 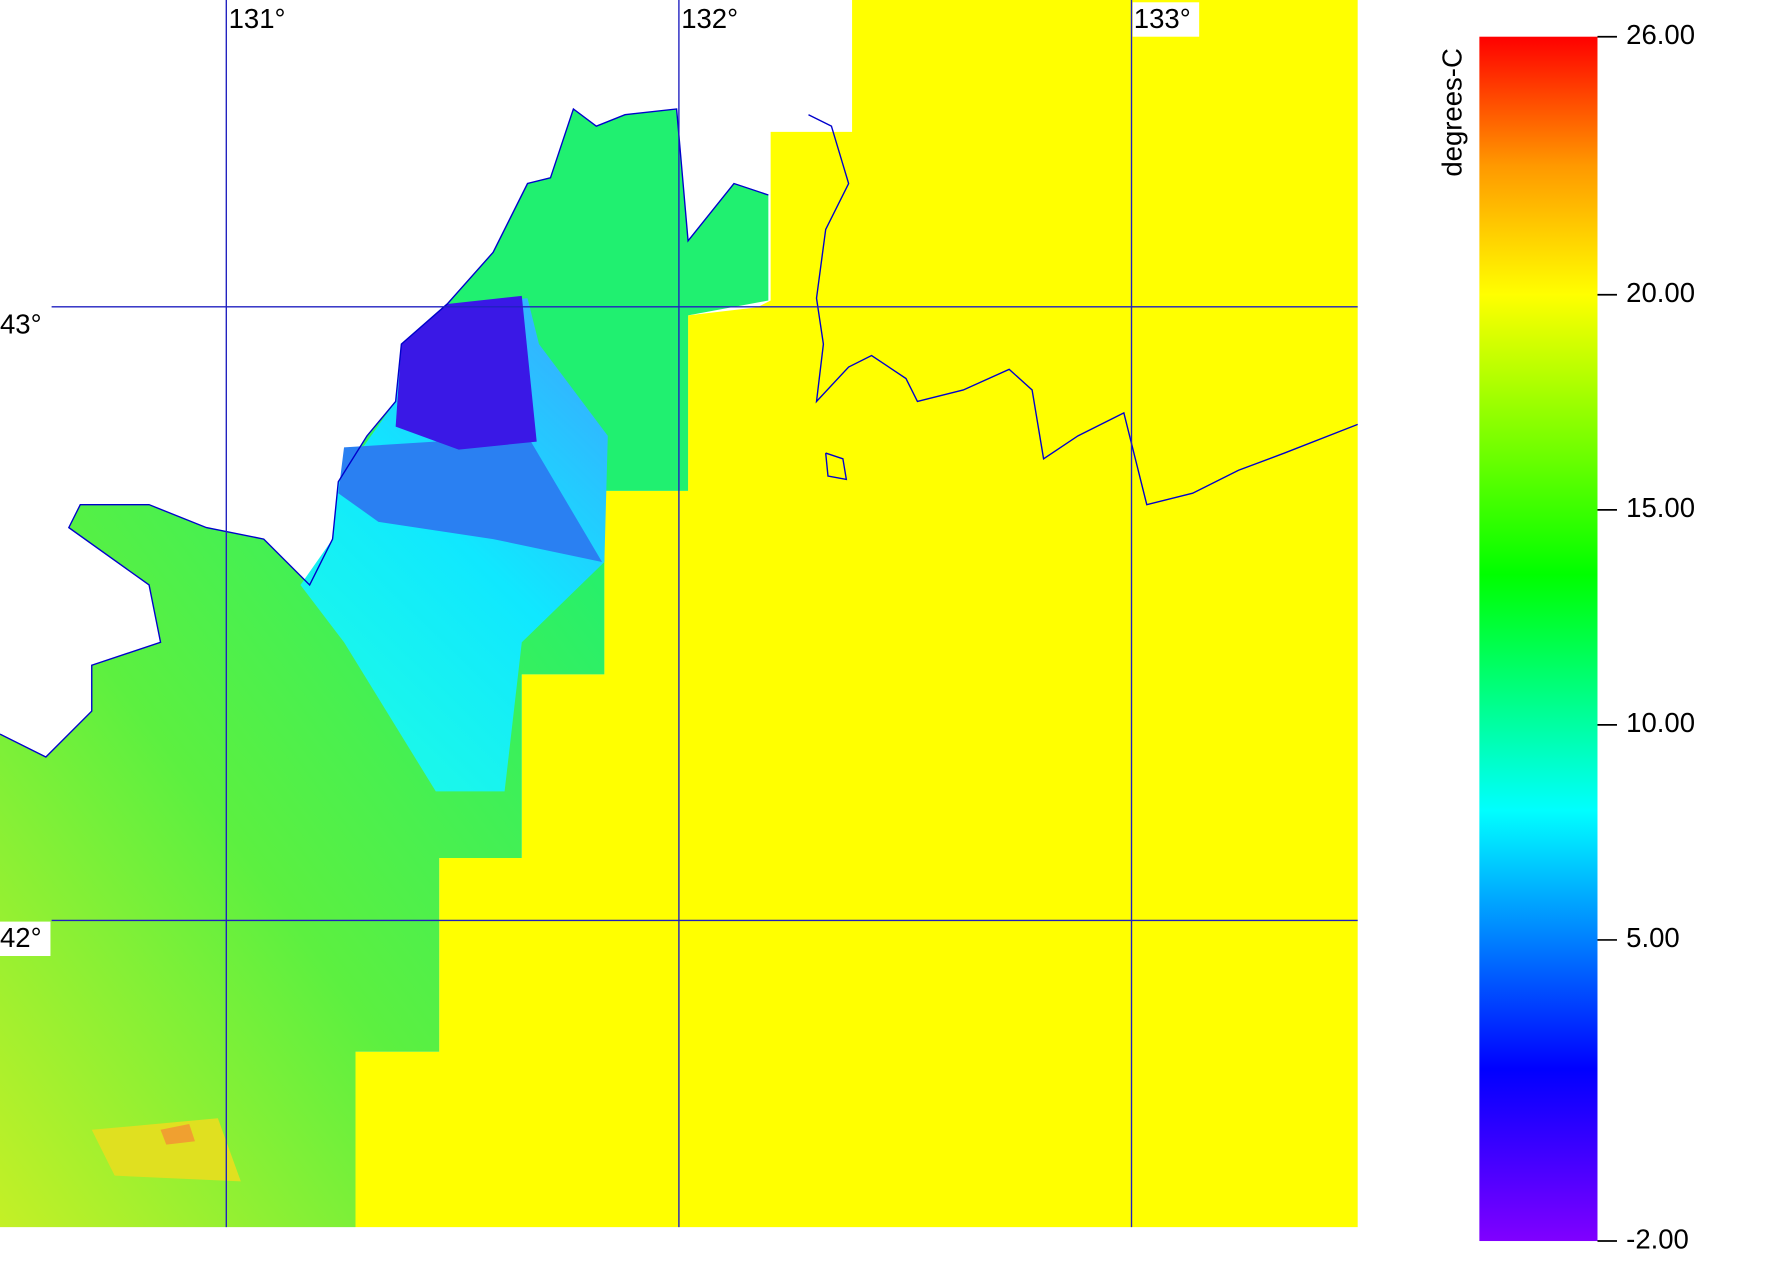 I want to click on x-tick-label: 132°, so click(x=709, y=18).